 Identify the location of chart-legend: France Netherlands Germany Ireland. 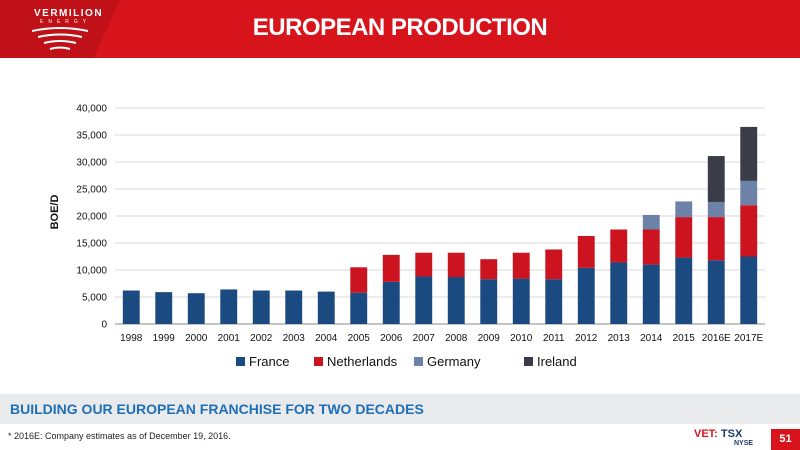
(406, 361).